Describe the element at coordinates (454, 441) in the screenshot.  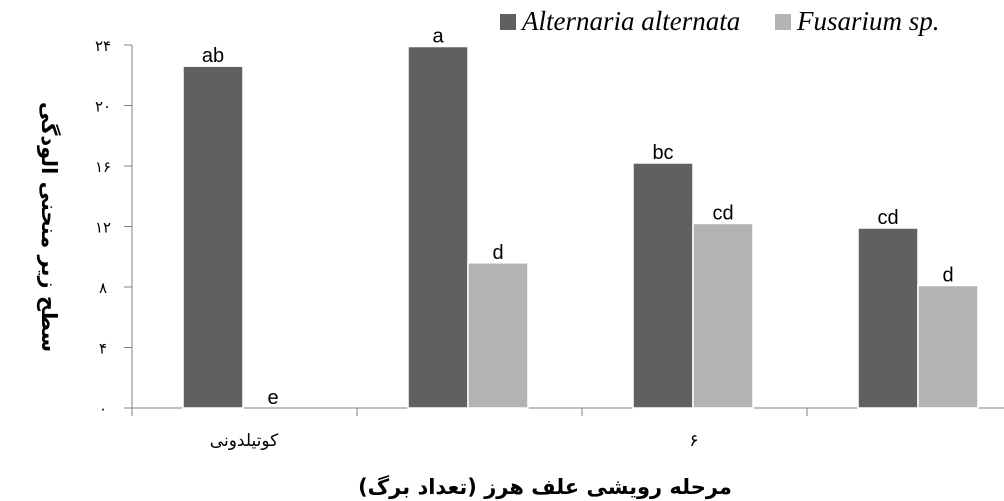
I see `category-labels: کوتیلدونی ۶` at that location.